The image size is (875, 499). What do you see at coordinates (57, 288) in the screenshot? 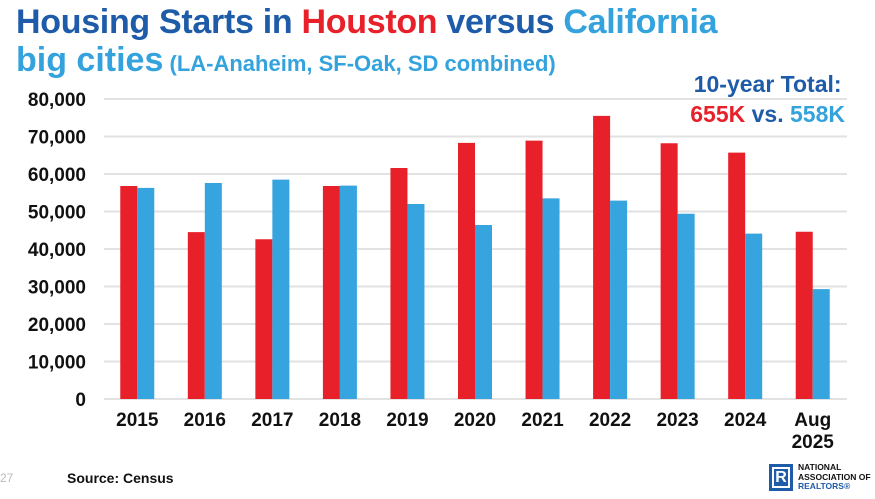
I see `y-tick-label: 30,000` at bounding box center [57, 288].